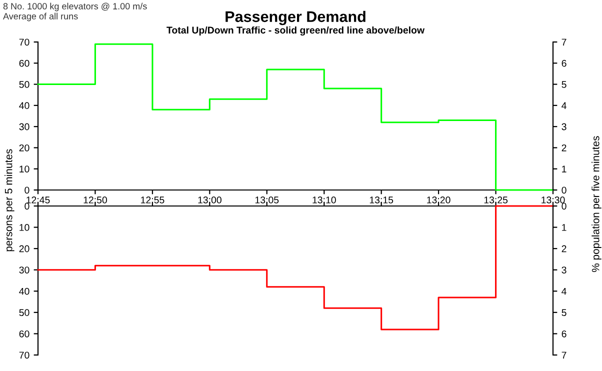 The image size is (602, 371). I want to click on chart-title: Passenger Demand, so click(296, 18).